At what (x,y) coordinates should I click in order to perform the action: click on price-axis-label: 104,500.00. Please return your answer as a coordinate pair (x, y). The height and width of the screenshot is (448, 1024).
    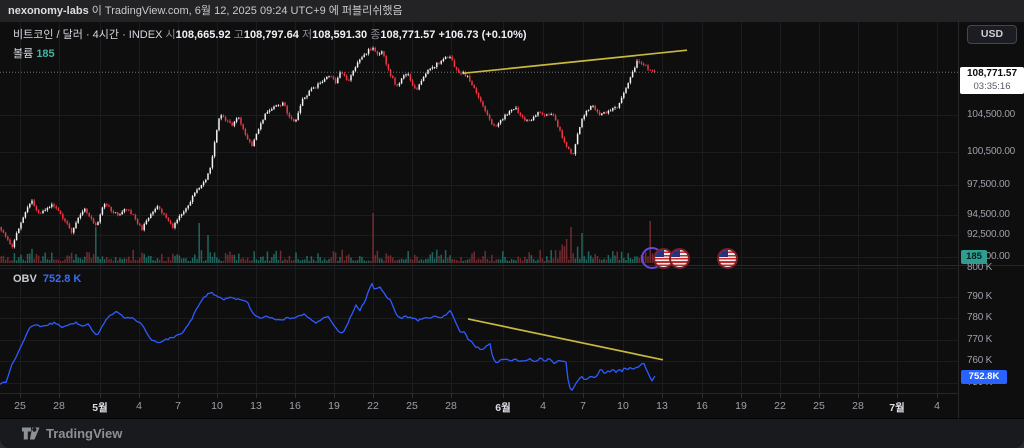
    Looking at the image, I should click on (991, 114).